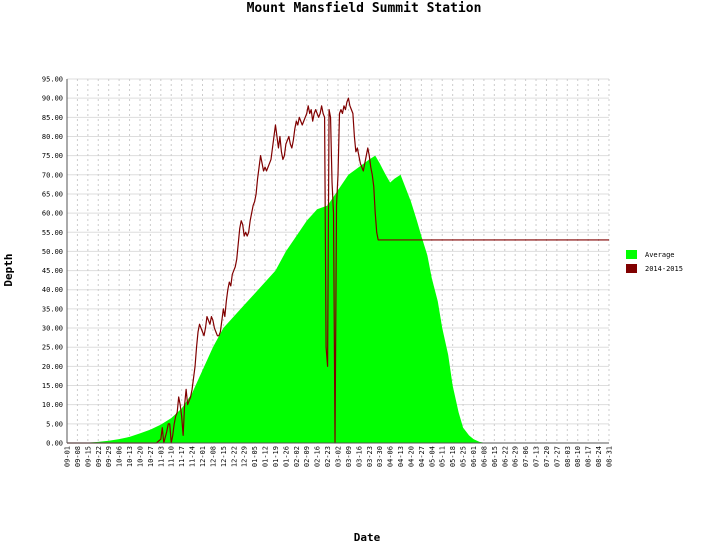 This screenshot has height=546, width=728. What do you see at coordinates (224, 456) in the screenshot?
I see `x-tick-label: 12-15` at bounding box center [224, 456].